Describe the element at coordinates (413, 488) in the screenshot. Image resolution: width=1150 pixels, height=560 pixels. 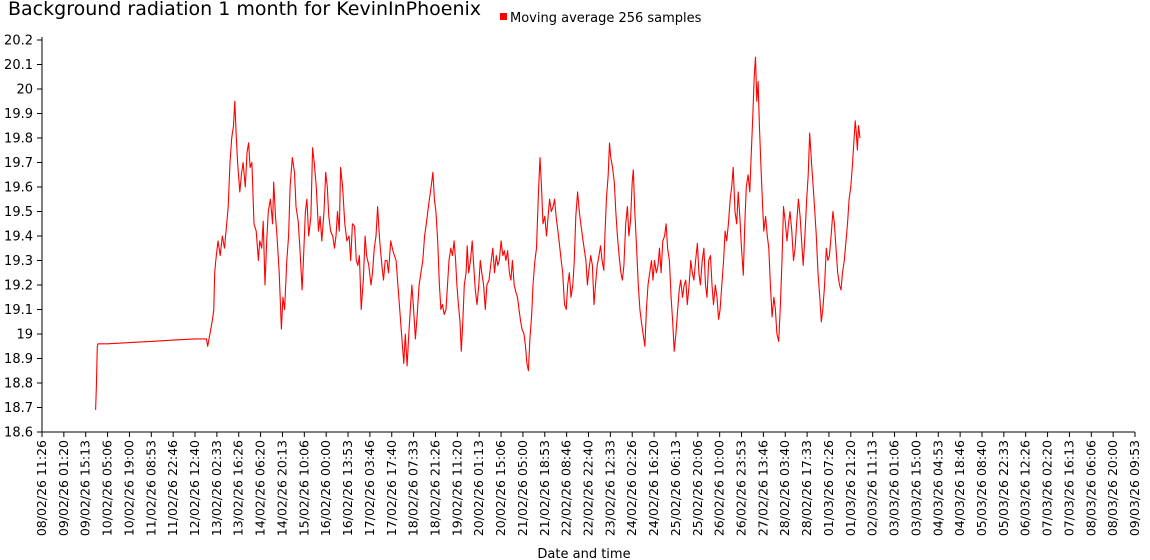
I see `x-tick-label: 18/02/26 07:33` at that location.